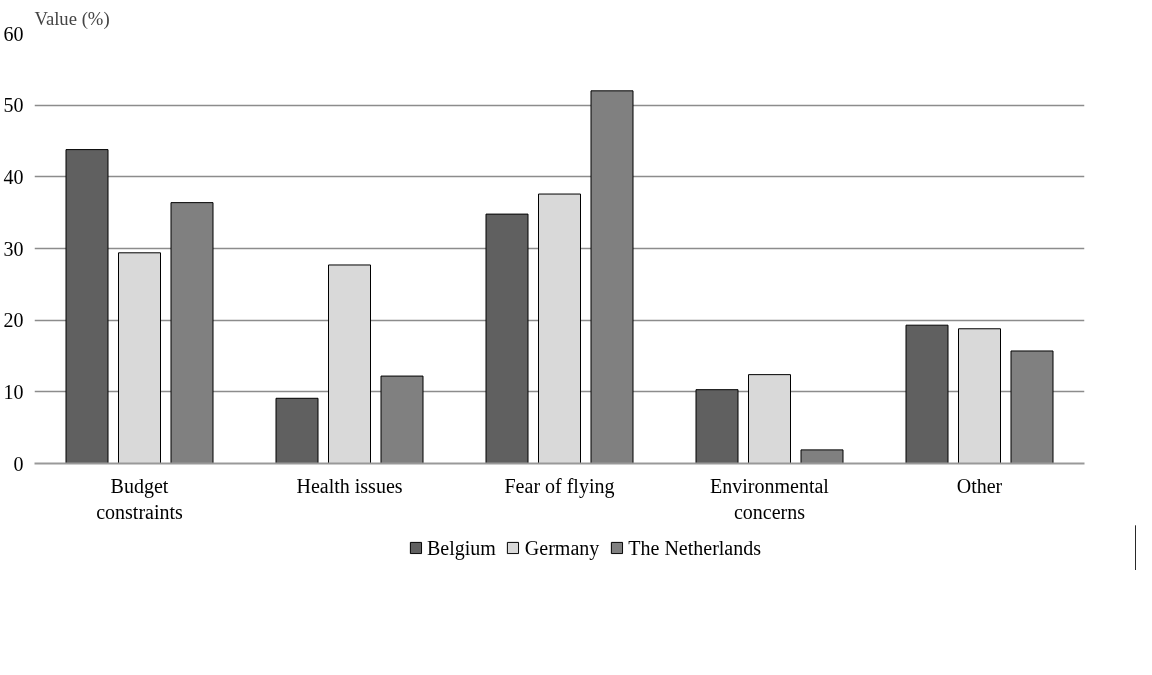 Image resolution: width=1152 pixels, height=675 pixels. What do you see at coordinates (695, 547) in the screenshot?
I see `legend-label: The Netherlands` at bounding box center [695, 547].